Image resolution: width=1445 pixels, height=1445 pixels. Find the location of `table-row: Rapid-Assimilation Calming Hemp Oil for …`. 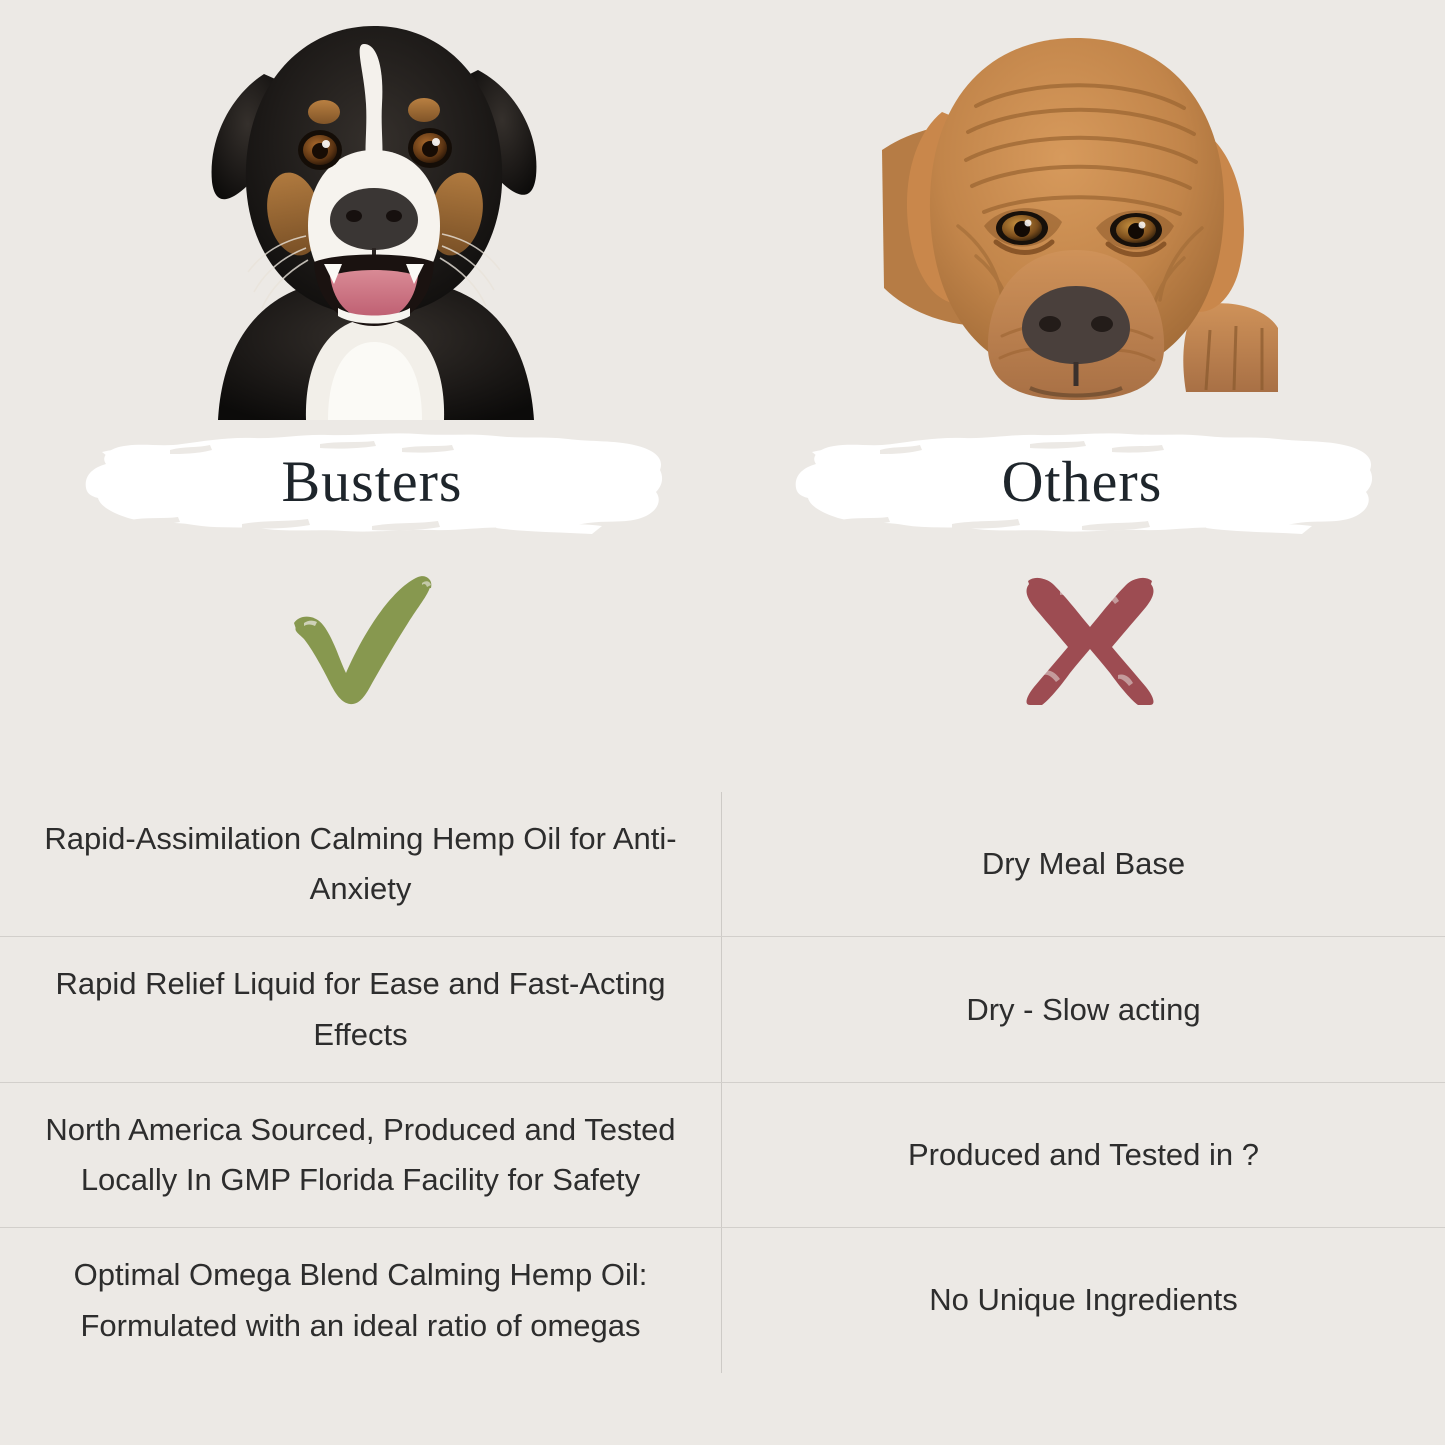

table-row: Rapid-Assimilation Calming Hemp Oil for … is located at coordinates (722, 864).